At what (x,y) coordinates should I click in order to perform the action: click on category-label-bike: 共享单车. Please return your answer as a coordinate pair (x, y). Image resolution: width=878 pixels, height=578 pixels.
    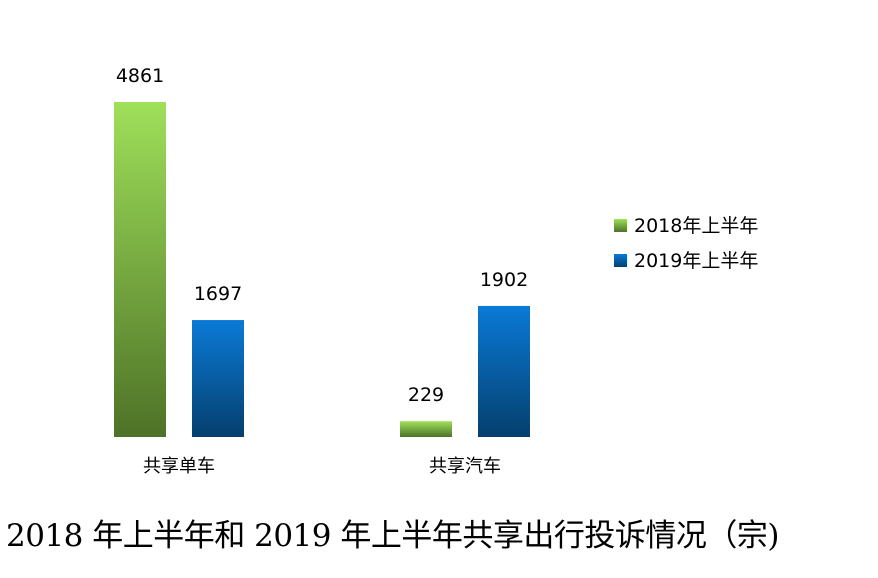
    Looking at the image, I should click on (179, 466).